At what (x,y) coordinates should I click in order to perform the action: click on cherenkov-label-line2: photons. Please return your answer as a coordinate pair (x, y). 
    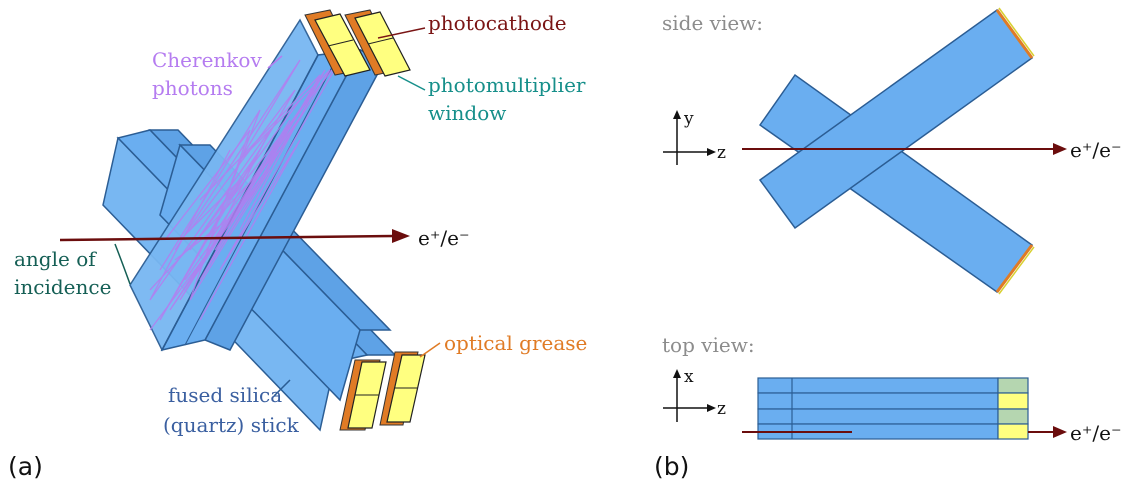
    Looking at the image, I should click on (192, 88).